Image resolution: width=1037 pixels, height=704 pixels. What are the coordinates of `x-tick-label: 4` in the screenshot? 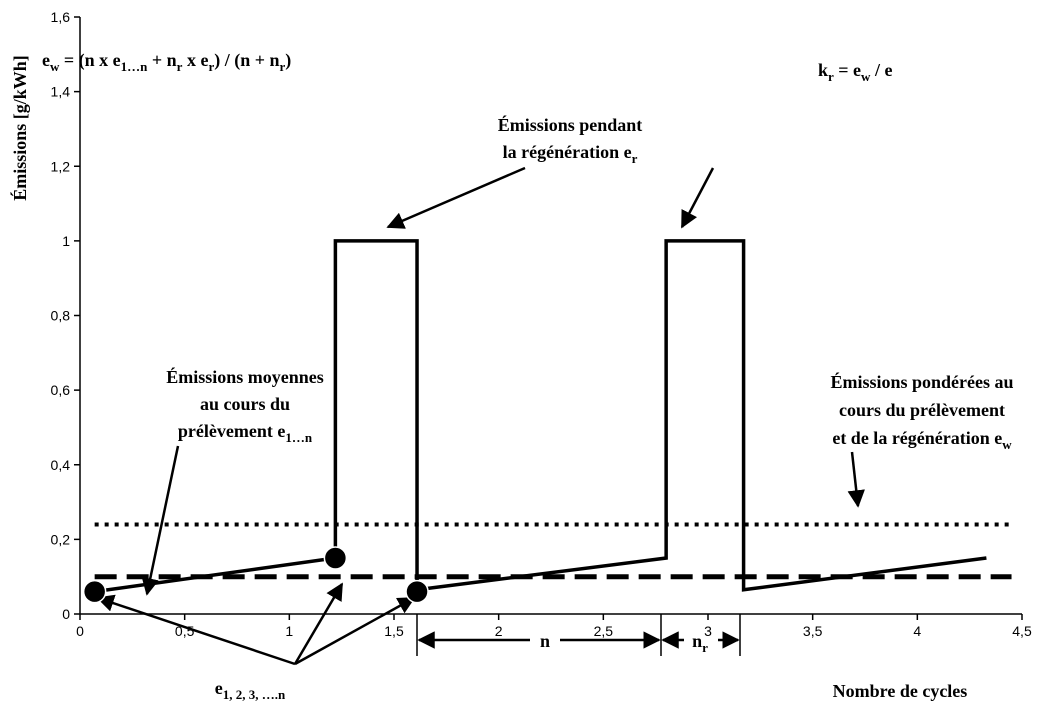 It's located at (917, 631).